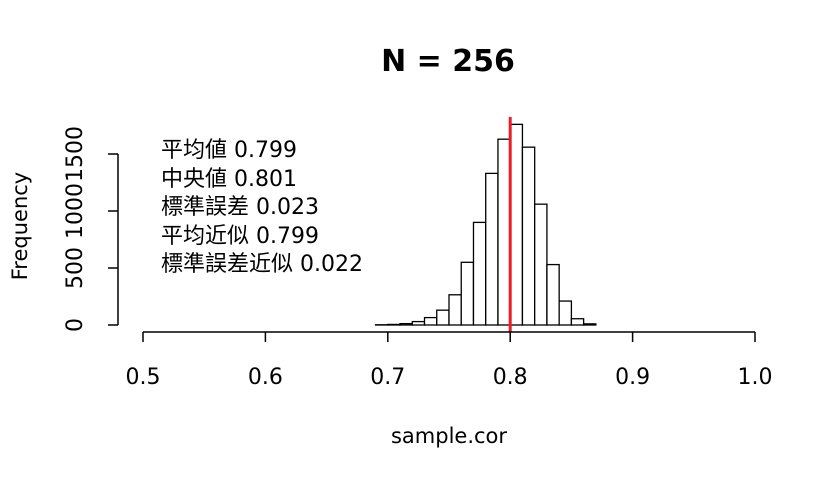 The height and width of the screenshot is (480, 840). Describe the element at coordinates (75, 268) in the screenshot. I see `y-tick-label: 500` at that location.